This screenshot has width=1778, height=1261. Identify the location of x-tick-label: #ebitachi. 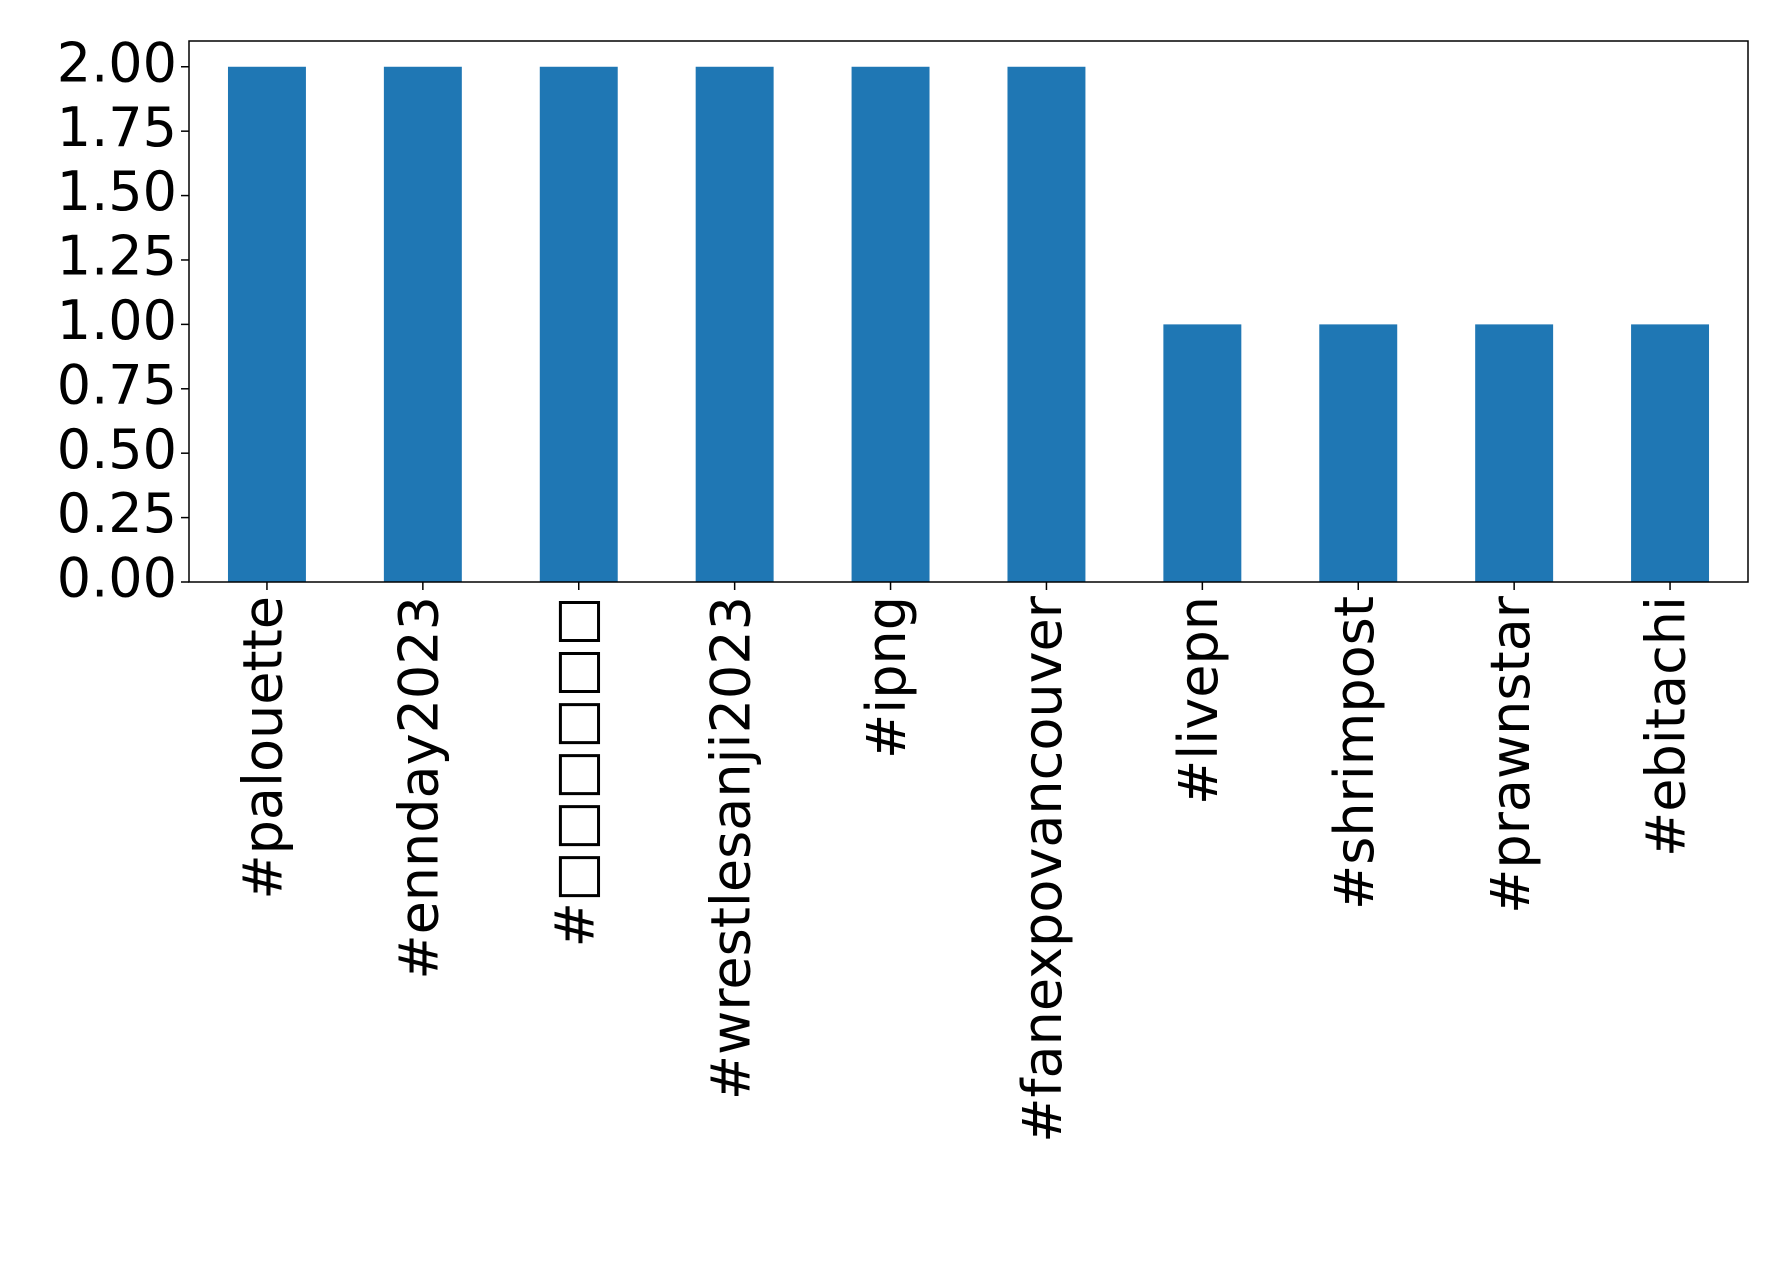
(1666, 726).